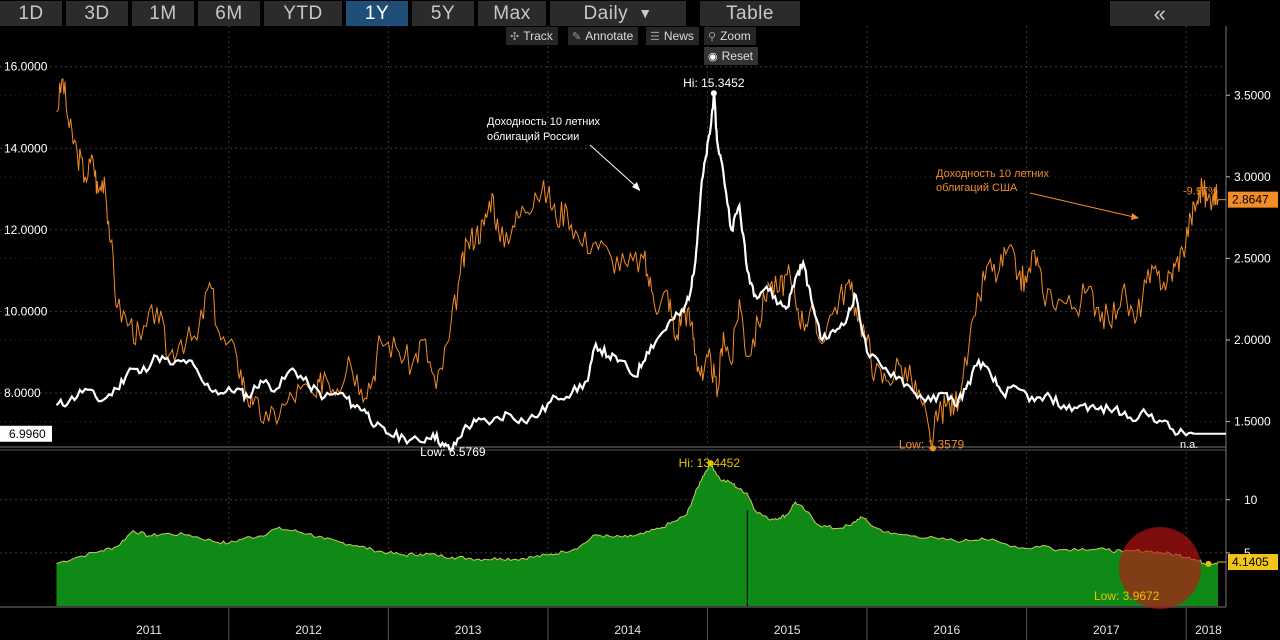 This screenshot has width=1280, height=640. I want to click on annotate-button: ✎ Annotate, so click(603, 36).